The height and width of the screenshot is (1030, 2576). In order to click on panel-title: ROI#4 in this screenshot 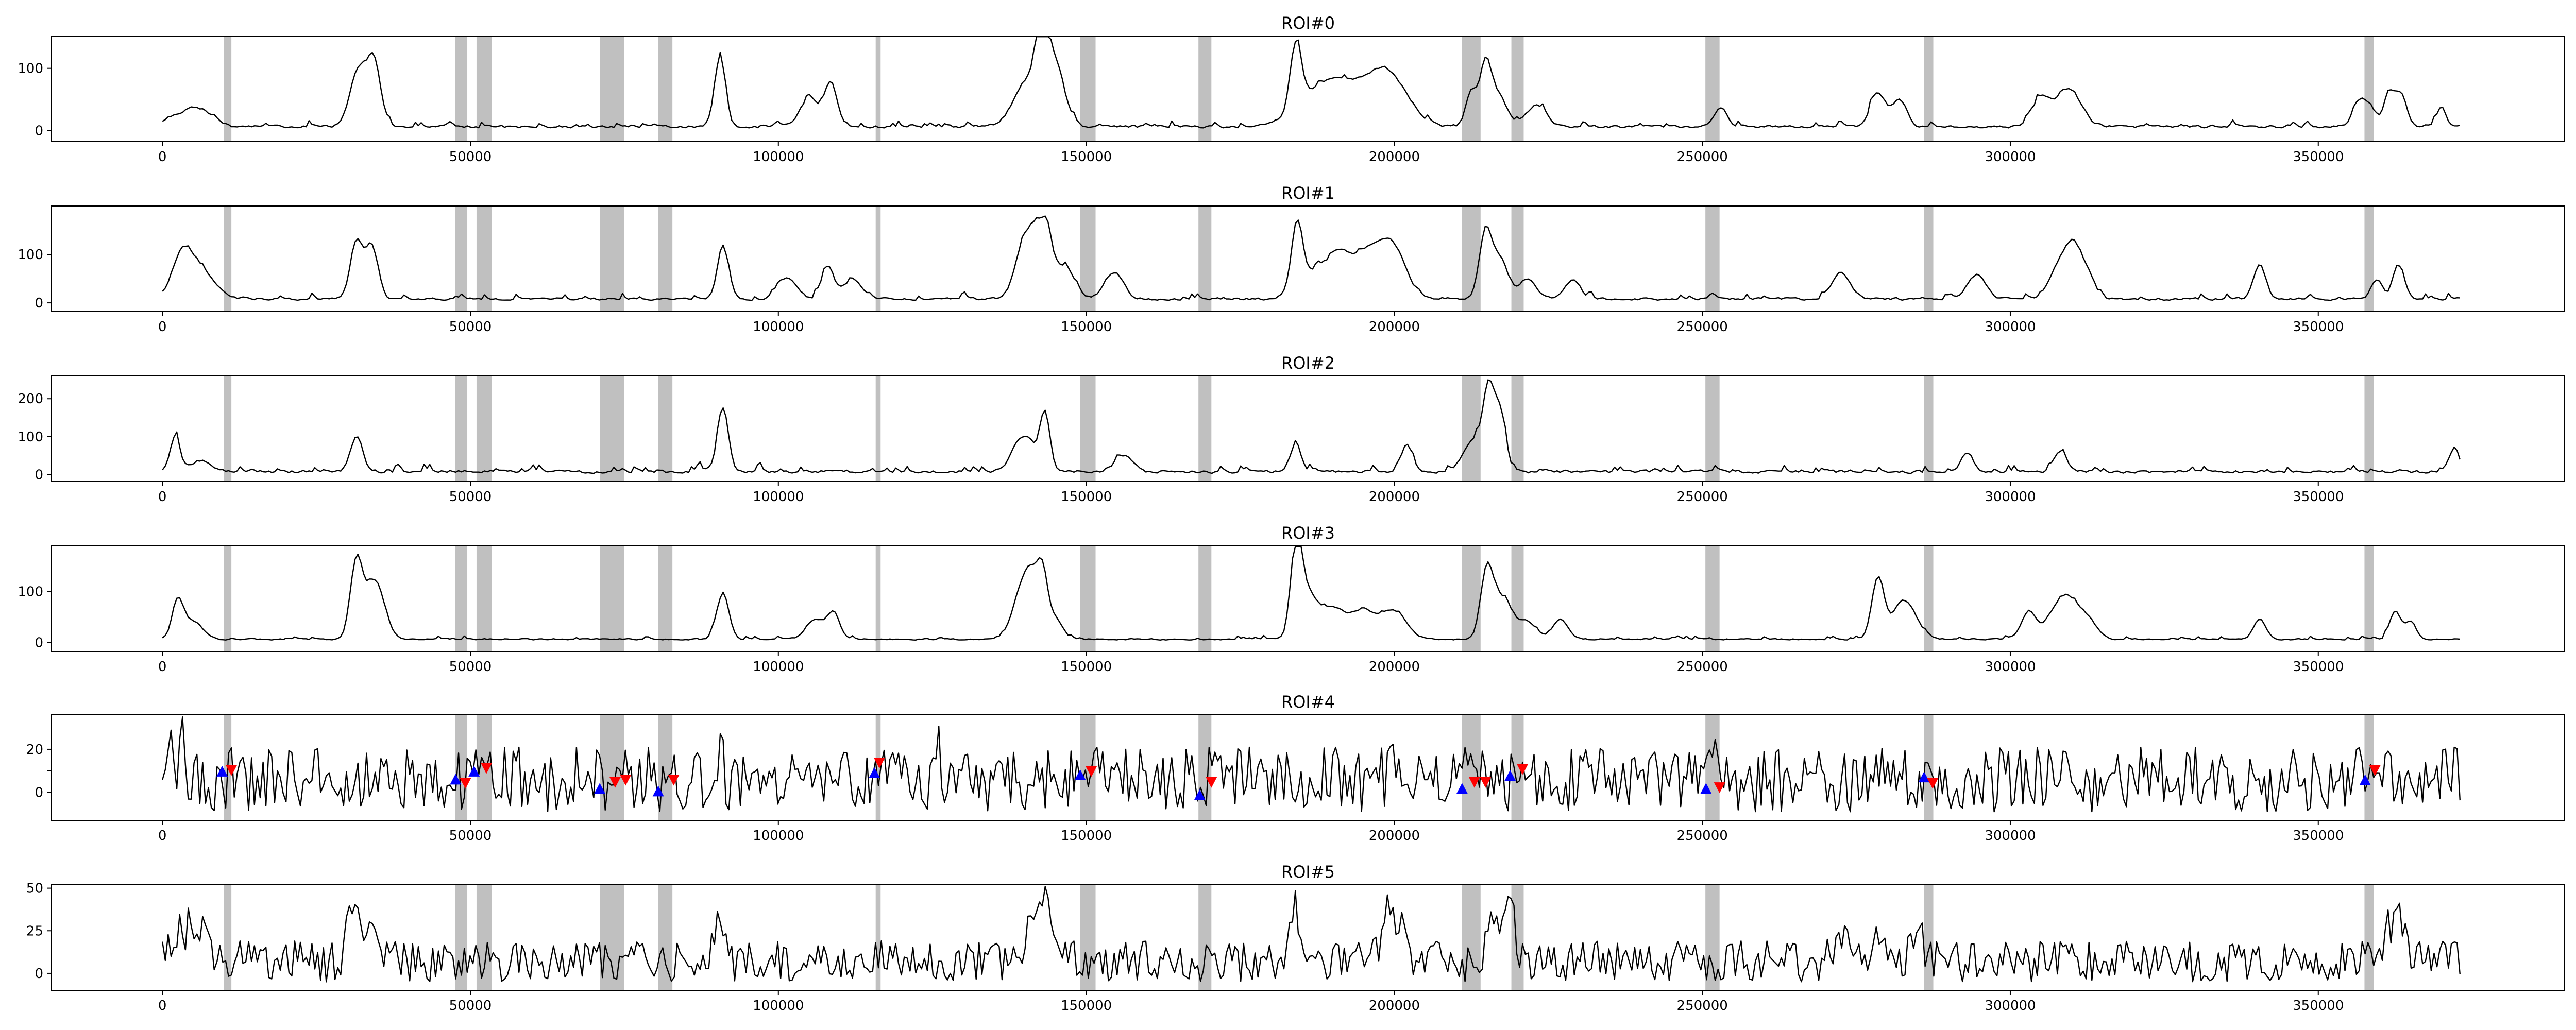, I will do `click(1308, 702)`.